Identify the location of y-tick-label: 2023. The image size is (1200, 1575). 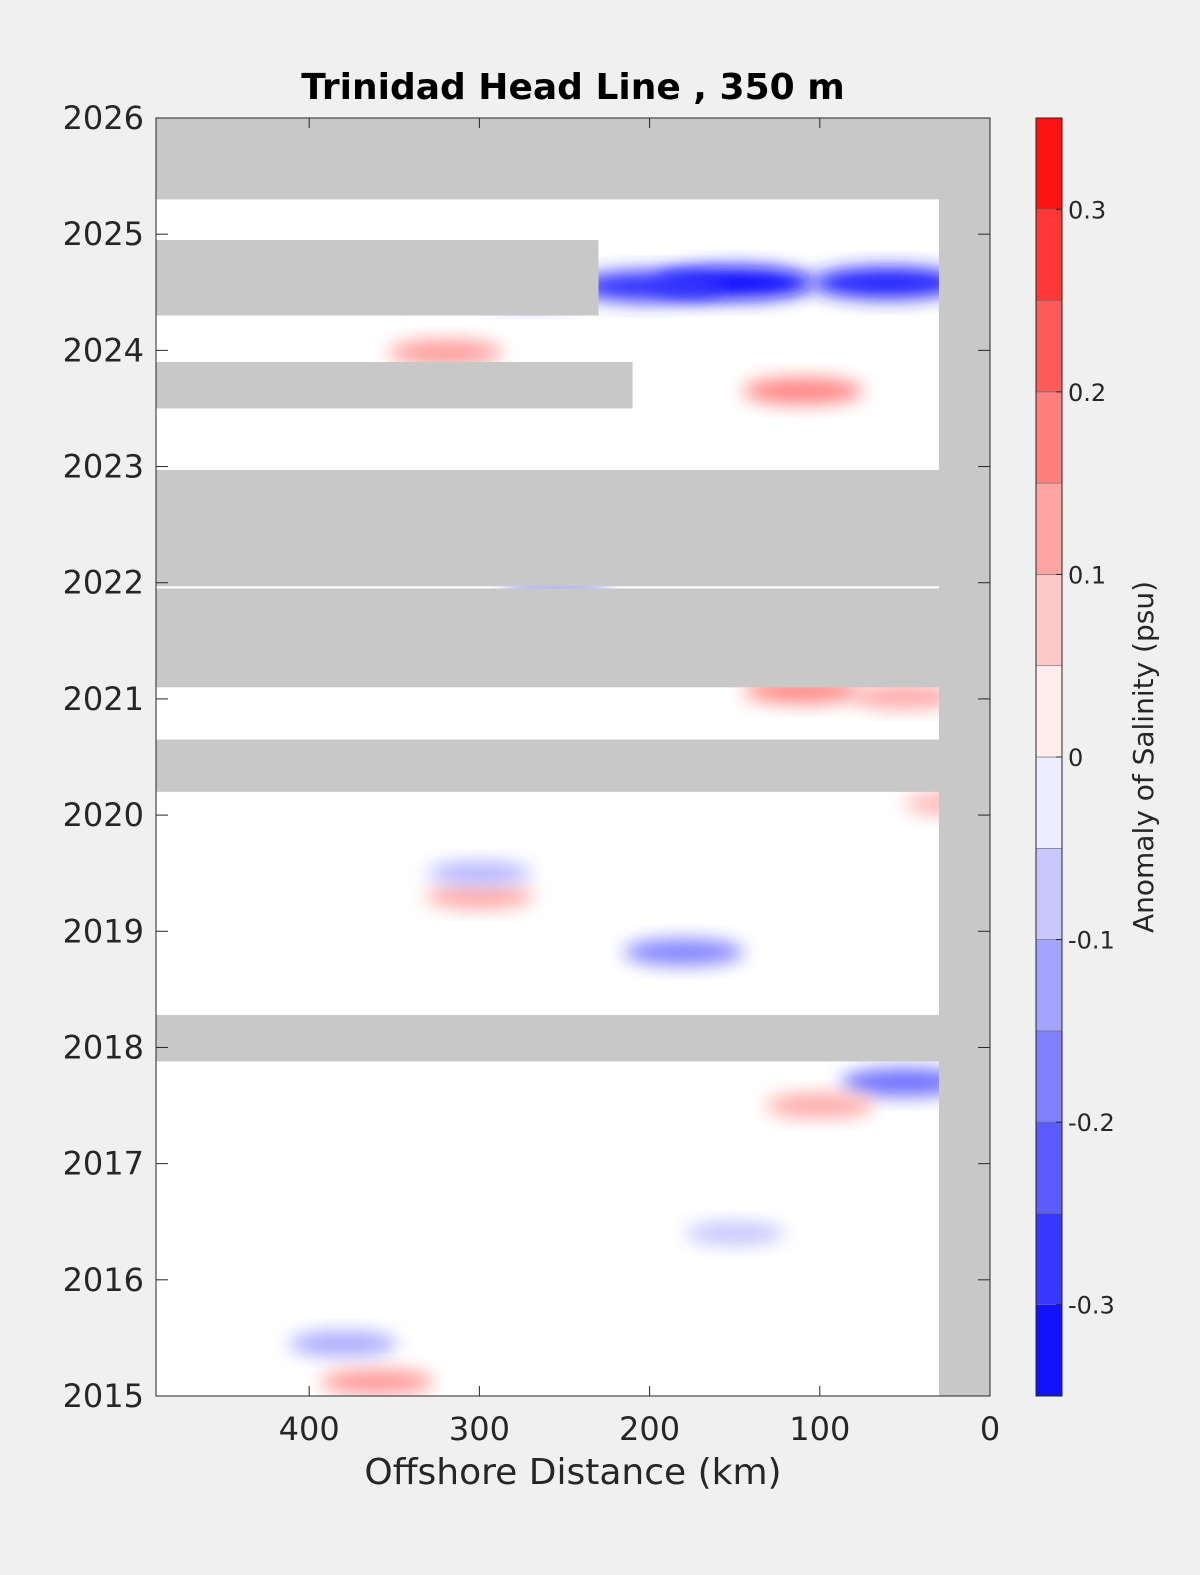
(103, 467).